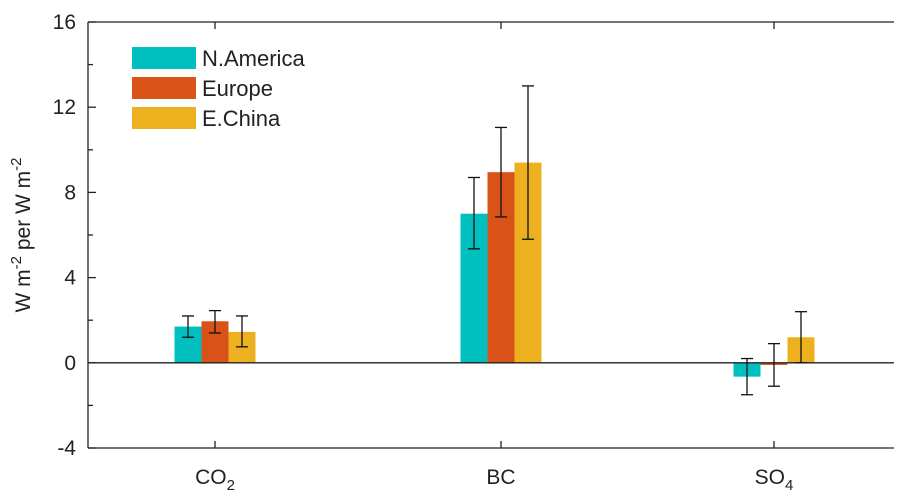 The height and width of the screenshot is (498, 904). Describe the element at coordinates (774, 479) in the screenshot. I see `x-tick-label: SO4` at that location.